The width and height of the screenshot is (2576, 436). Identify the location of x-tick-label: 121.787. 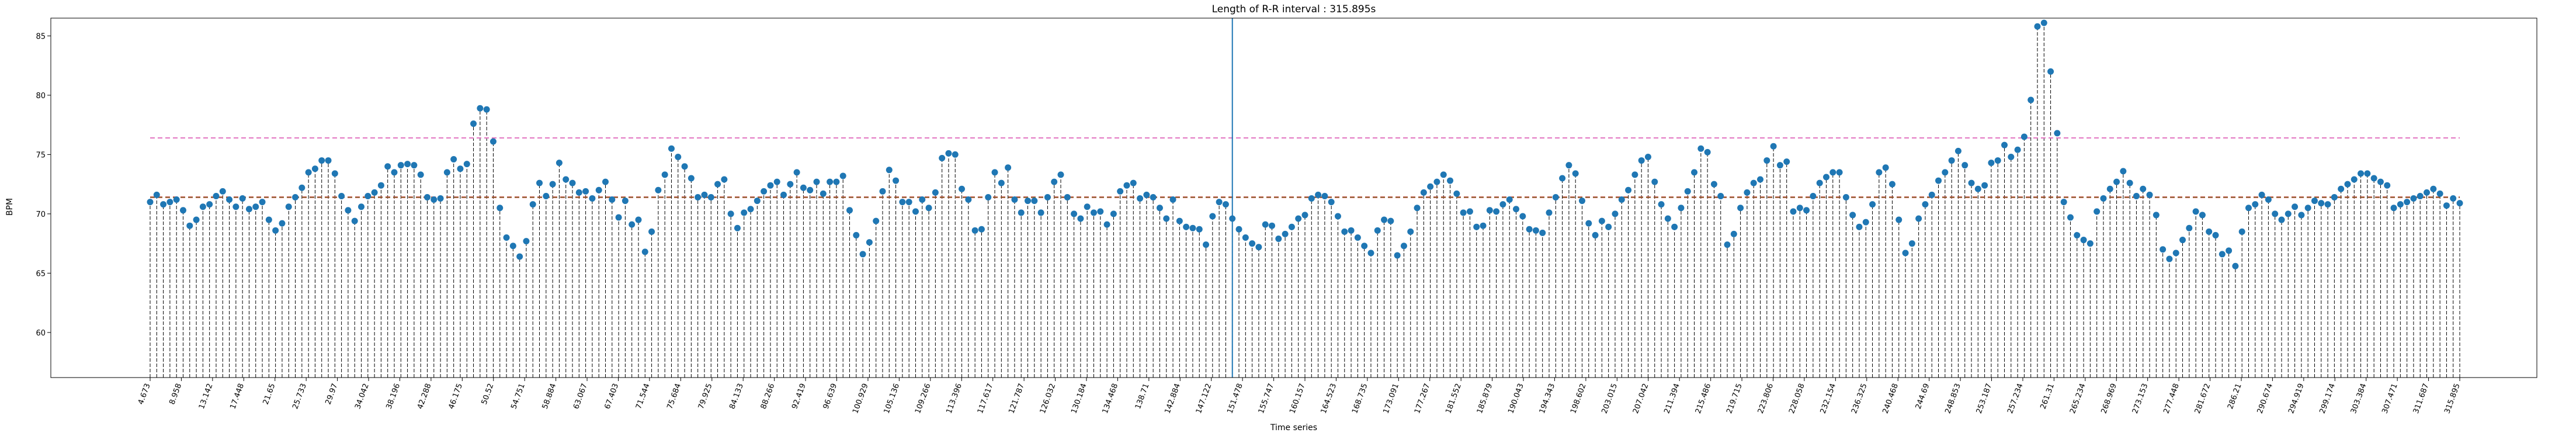
(1016, 398).